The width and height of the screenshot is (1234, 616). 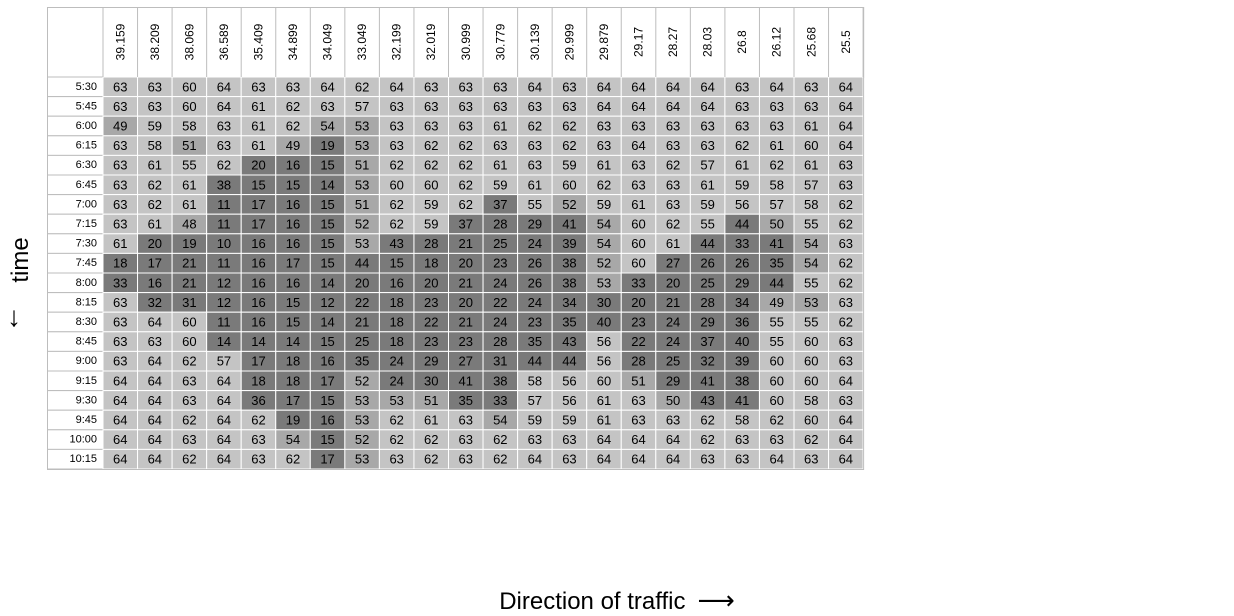 I want to click on row-label: 8:45, so click(x=86, y=342).